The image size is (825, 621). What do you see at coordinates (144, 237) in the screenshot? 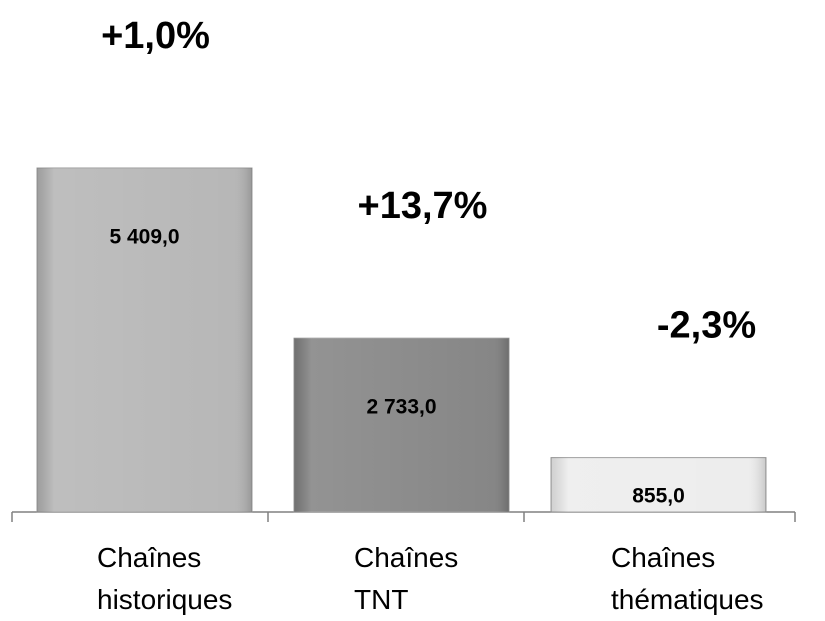
I see `value-label: 5 409,0` at bounding box center [144, 237].